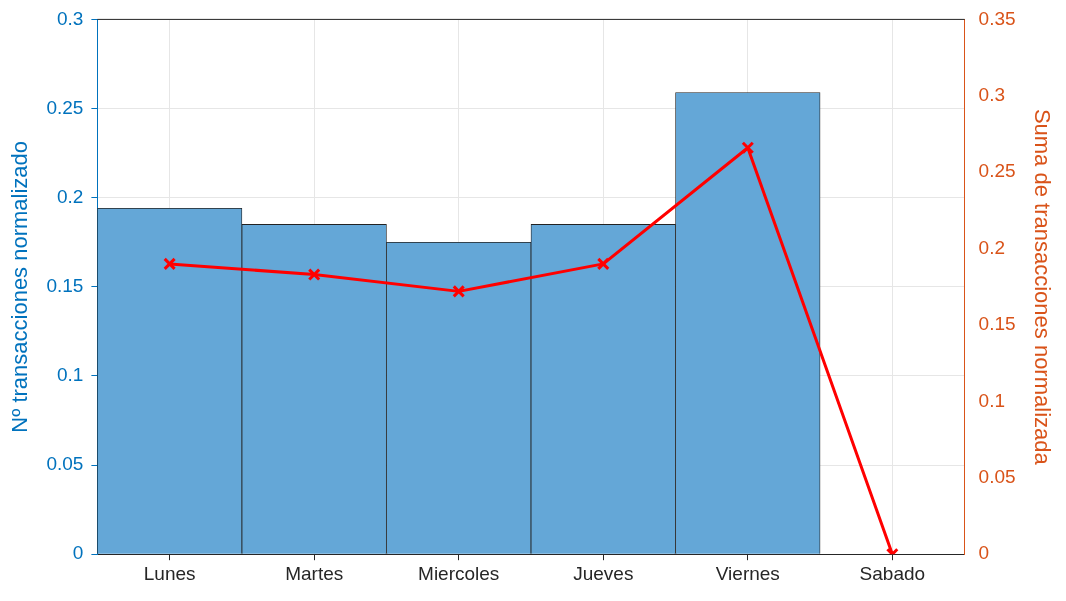 This screenshot has width=1066, height=601. Describe the element at coordinates (65, 464) in the screenshot. I see `y-tick-label: 0.05` at that location.